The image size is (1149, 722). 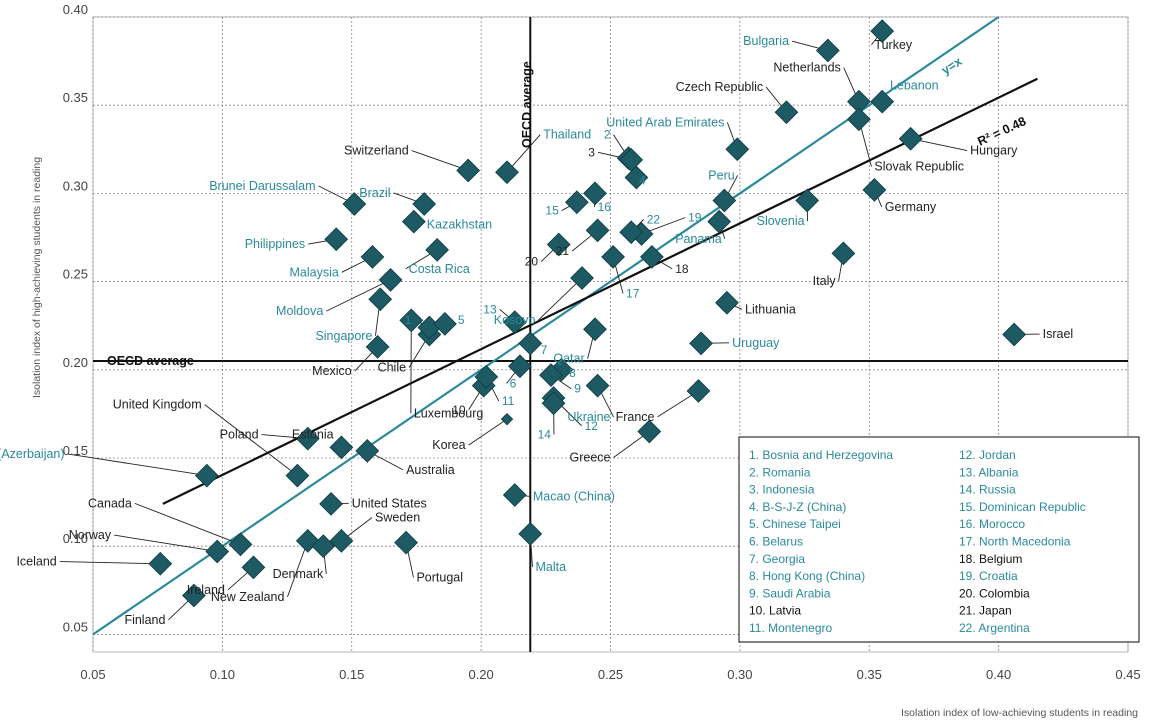 What do you see at coordinates (859, 101) in the screenshot?
I see `point-netherlands` at bounding box center [859, 101].